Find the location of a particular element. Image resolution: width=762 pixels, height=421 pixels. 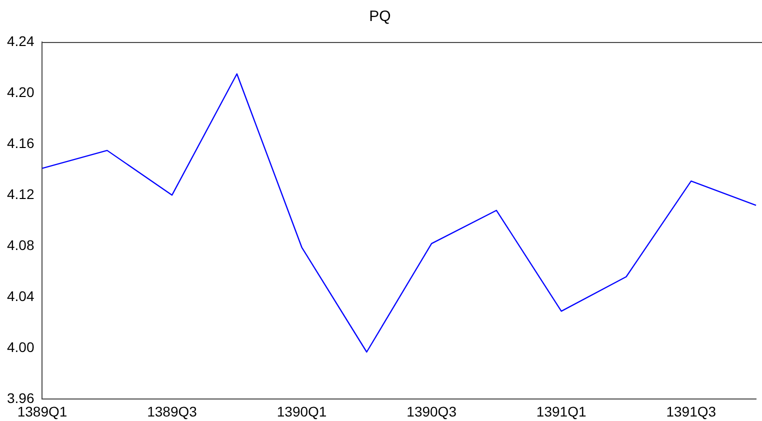

x-tick-label: 1390Q3 is located at coordinates (431, 411).